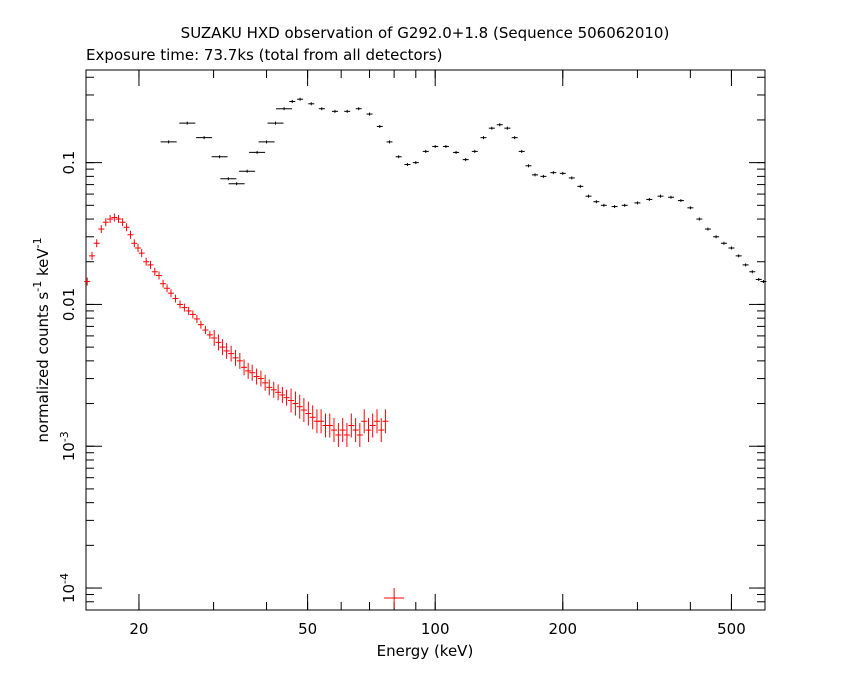 The width and height of the screenshot is (850, 680). What do you see at coordinates (307, 629) in the screenshot?
I see `x-tick-label: 50` at bounding box center [307, 629].